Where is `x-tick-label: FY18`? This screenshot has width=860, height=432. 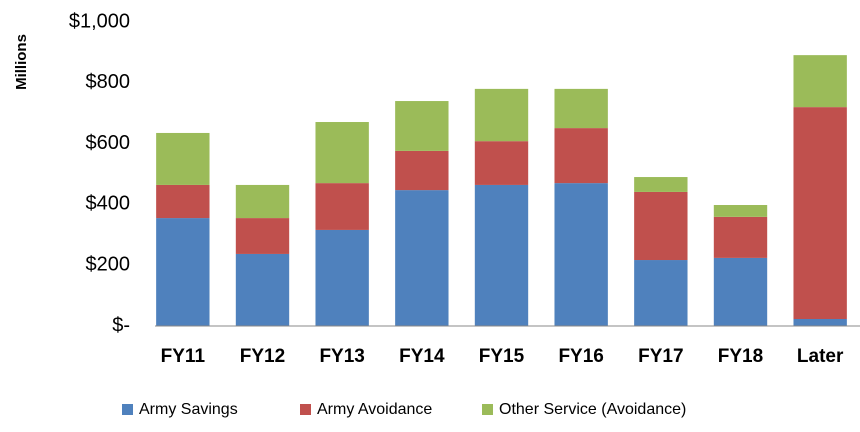
x-tick-label: FY18 is located at coordinates (740, 356).